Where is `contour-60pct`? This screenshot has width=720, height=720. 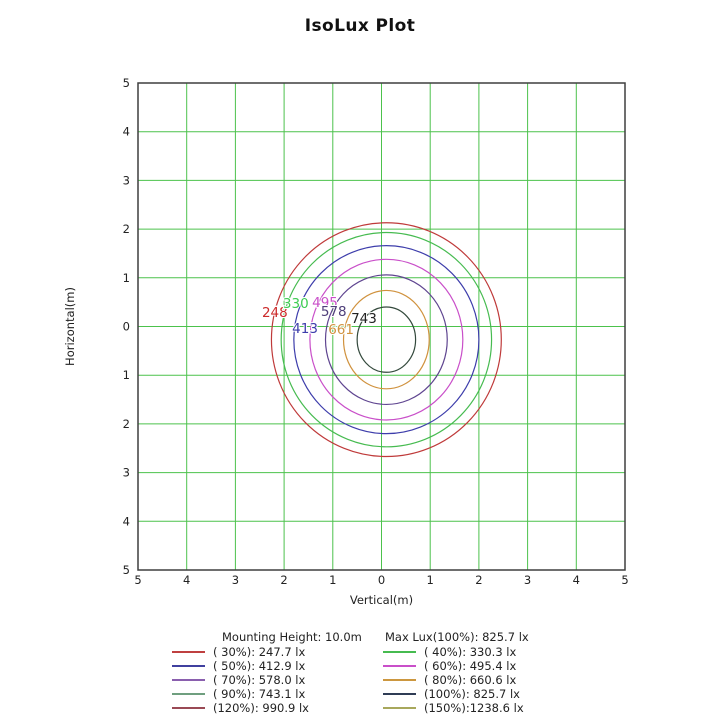 contour-60pct is located at coordinates (386, 339).